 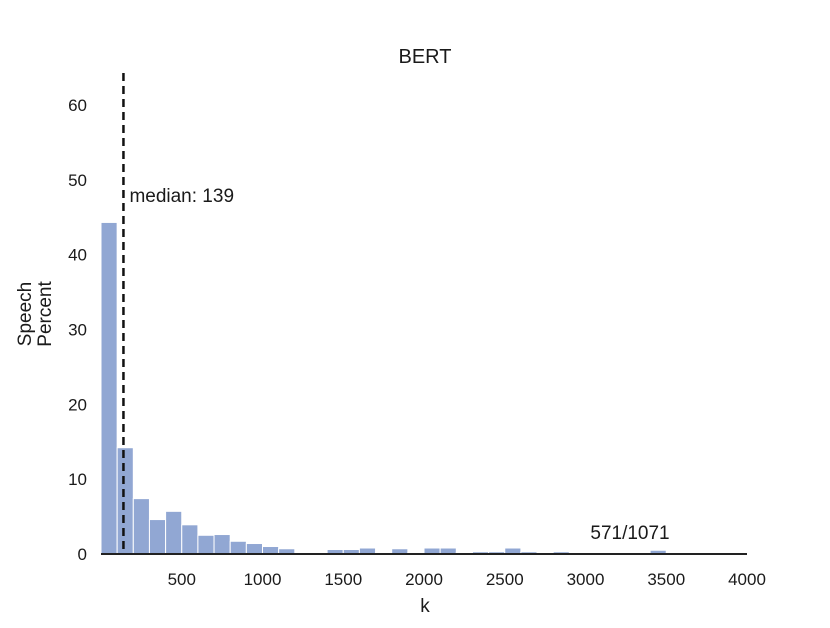 I want to click on y-tick-label: 20, so click(x=77, y=404).